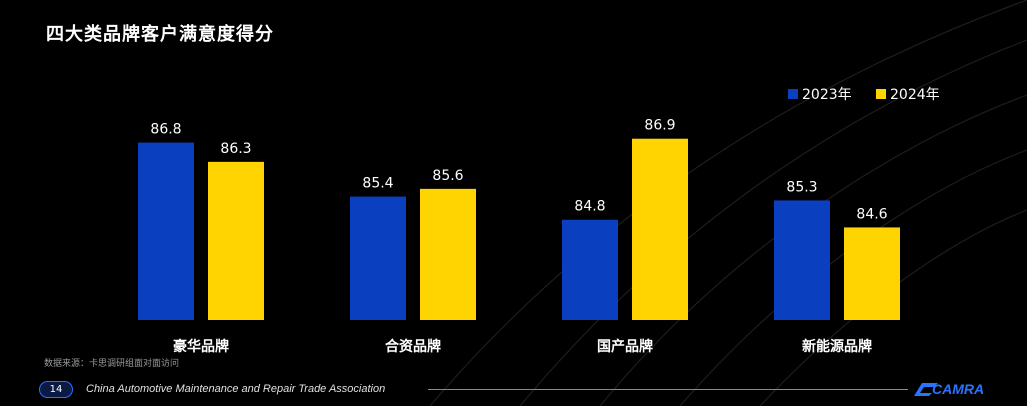 The height and width of the screenshot is (406, 1027). I want to click on source-note: 数据来源：卡思调研组面对面访问, so click(112, 364).